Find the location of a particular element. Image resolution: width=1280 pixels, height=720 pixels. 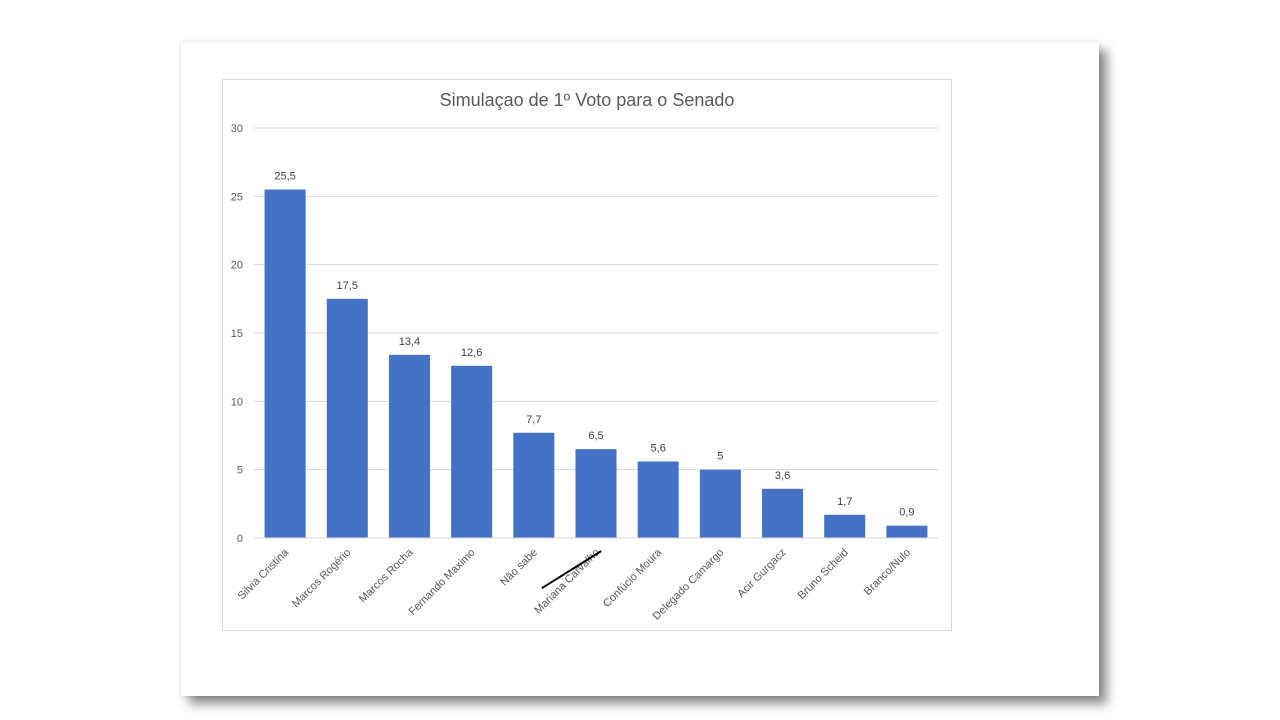

y-tick-label: 25 is located at coordinates (237, 197).